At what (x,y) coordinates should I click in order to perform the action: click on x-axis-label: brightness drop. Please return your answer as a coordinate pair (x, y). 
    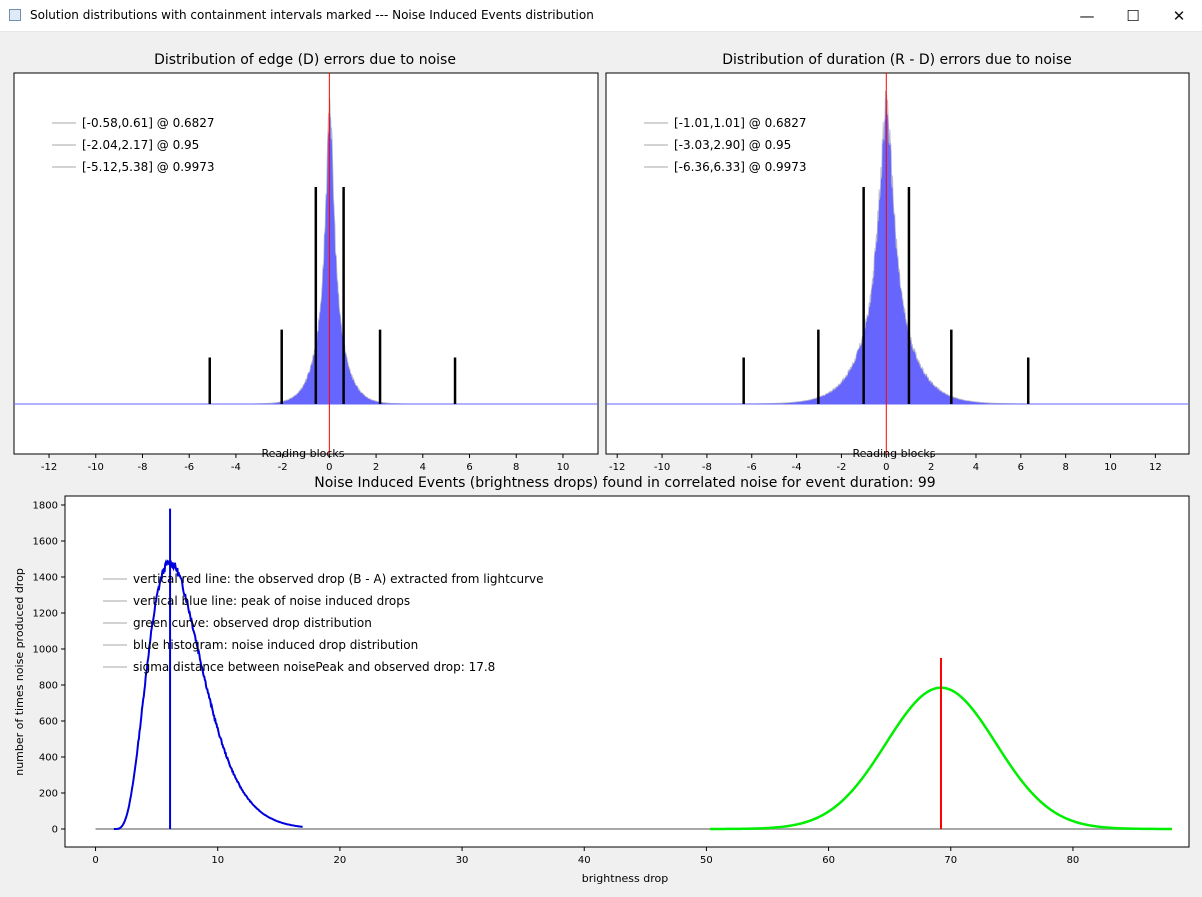
    Looking at the image, I should click on (625, 878).